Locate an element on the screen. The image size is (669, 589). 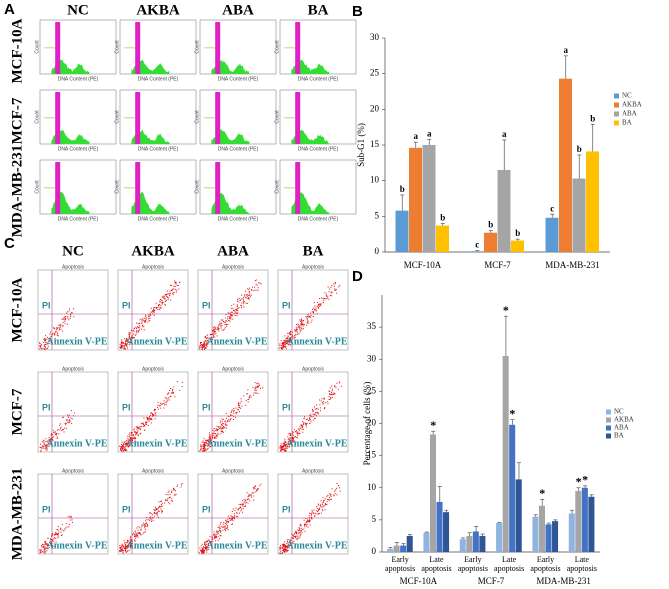
y-axis-label: Percentage of cells (%) is located at coordinates (367, 424).